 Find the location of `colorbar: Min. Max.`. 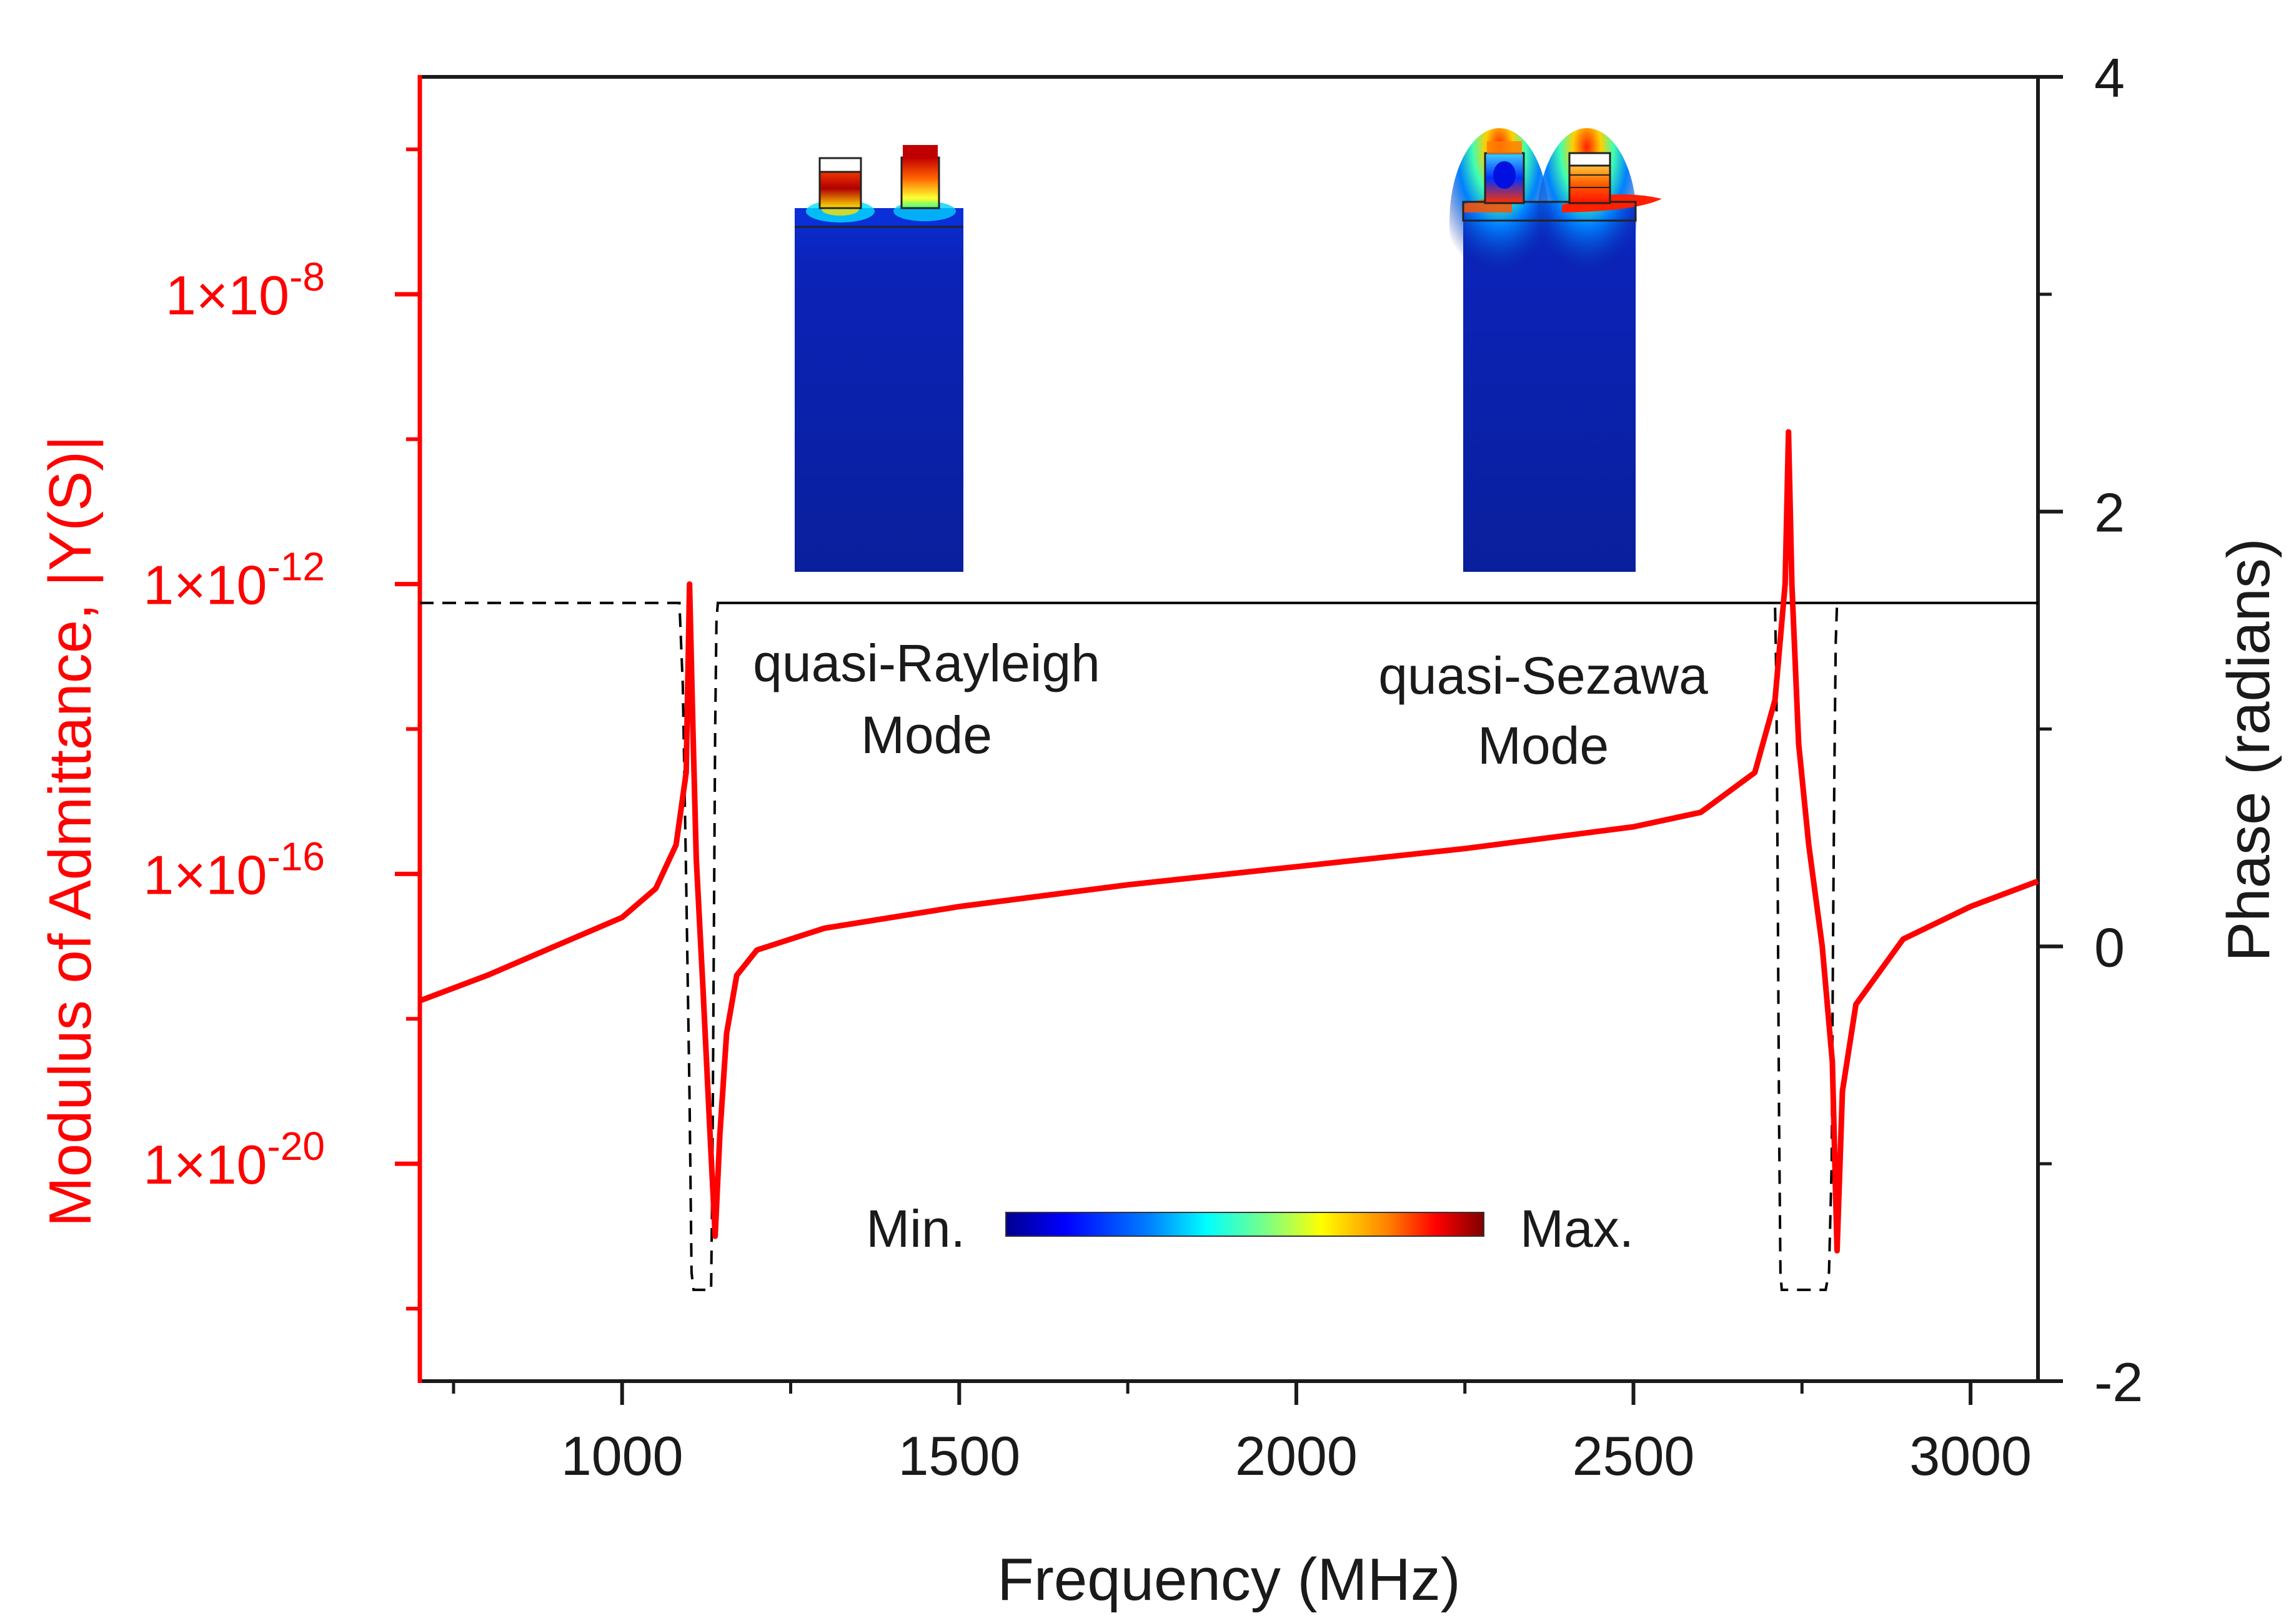

colorbar: Min. Max. is located at coordinates (1250, 1228).